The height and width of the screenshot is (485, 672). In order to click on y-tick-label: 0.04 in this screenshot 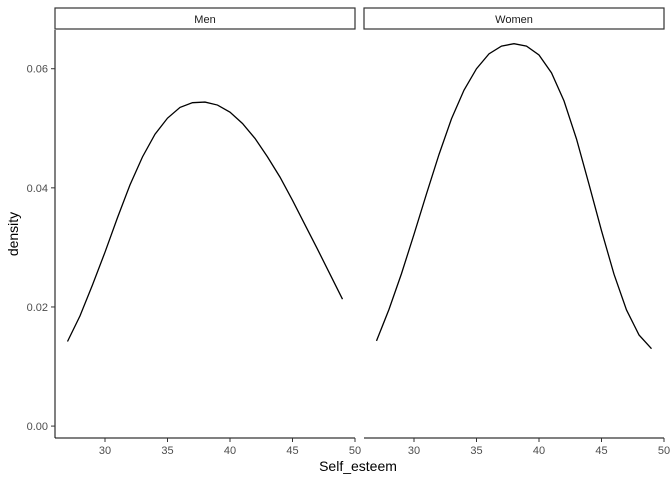, I will do `click(37, 189)`.